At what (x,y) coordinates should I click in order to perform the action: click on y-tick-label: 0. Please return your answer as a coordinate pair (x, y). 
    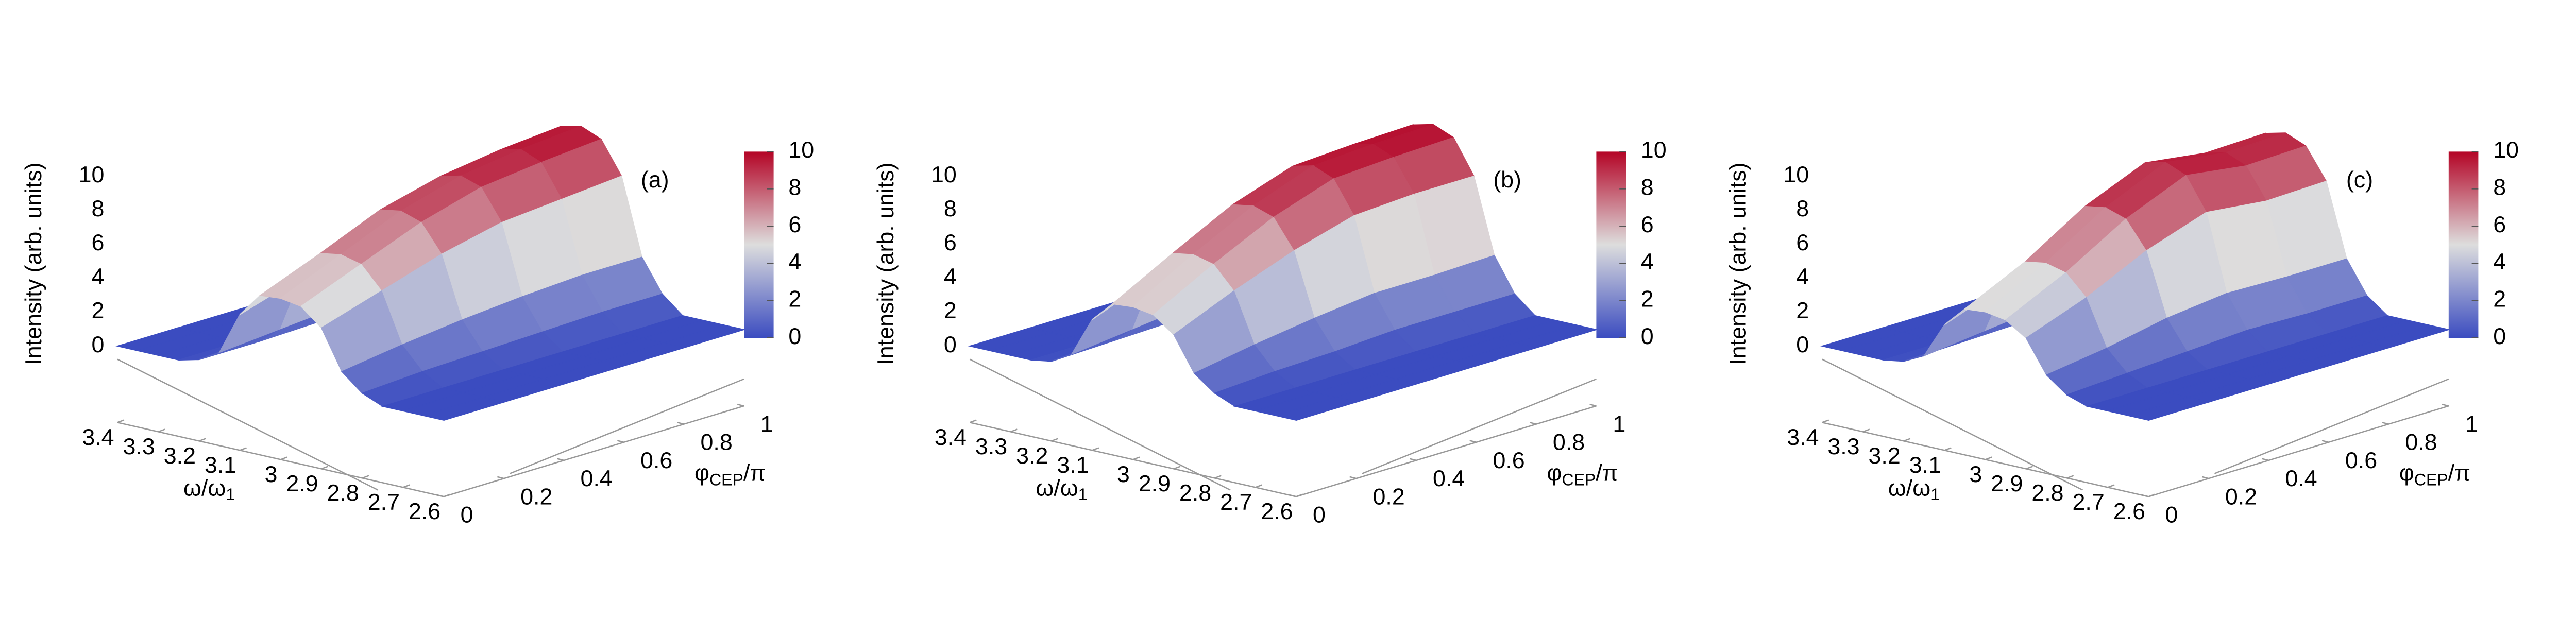
    Looking at the image, I should click on (1319, 515).